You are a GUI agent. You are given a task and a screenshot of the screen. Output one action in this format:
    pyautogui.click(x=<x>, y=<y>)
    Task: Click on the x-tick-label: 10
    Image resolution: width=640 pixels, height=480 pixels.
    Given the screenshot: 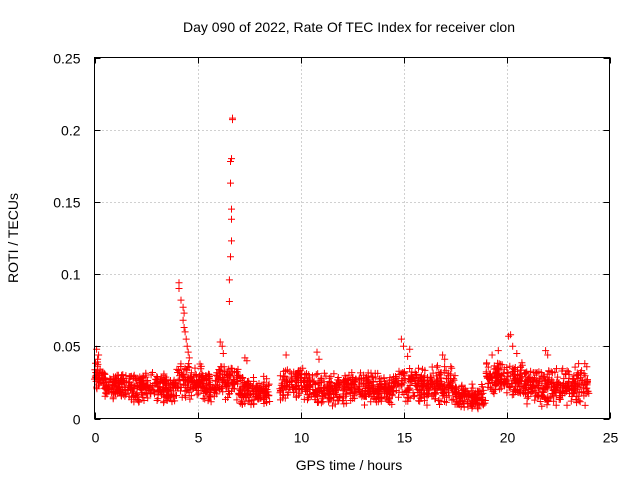 What is the action you would take?
    pyautogui.click(x=302, y=438)
    